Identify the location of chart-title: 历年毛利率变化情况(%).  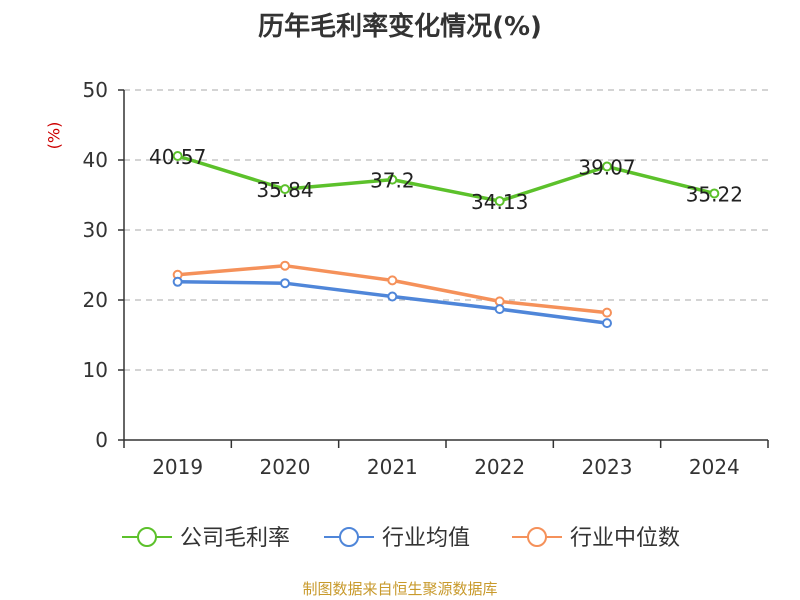
(400, 27).